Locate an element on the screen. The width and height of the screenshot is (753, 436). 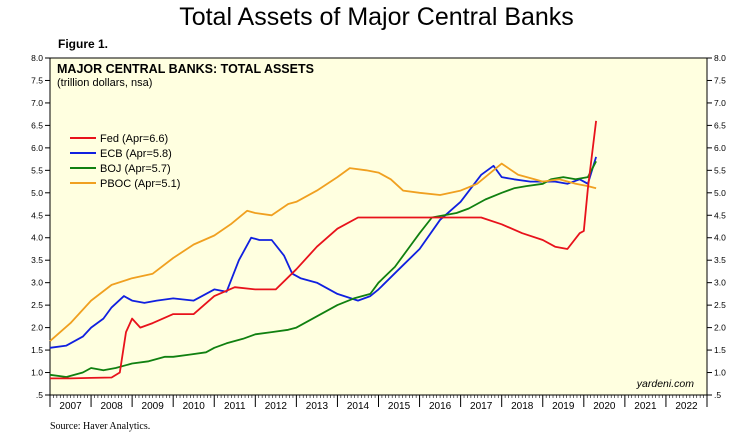
legend-label-2: BOJ (Apr=5.7) is located at coordinates (135, 169).